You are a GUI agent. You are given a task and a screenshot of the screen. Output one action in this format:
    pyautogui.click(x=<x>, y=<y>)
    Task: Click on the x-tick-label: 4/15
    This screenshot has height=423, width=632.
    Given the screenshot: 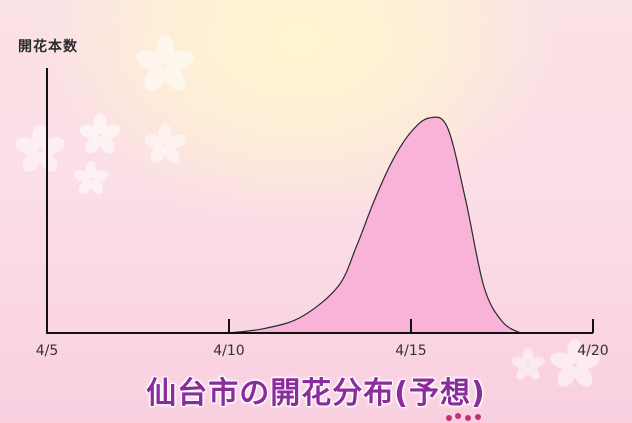 What is the action you would take?
    pyautogui.click(x=410, y=351)
    